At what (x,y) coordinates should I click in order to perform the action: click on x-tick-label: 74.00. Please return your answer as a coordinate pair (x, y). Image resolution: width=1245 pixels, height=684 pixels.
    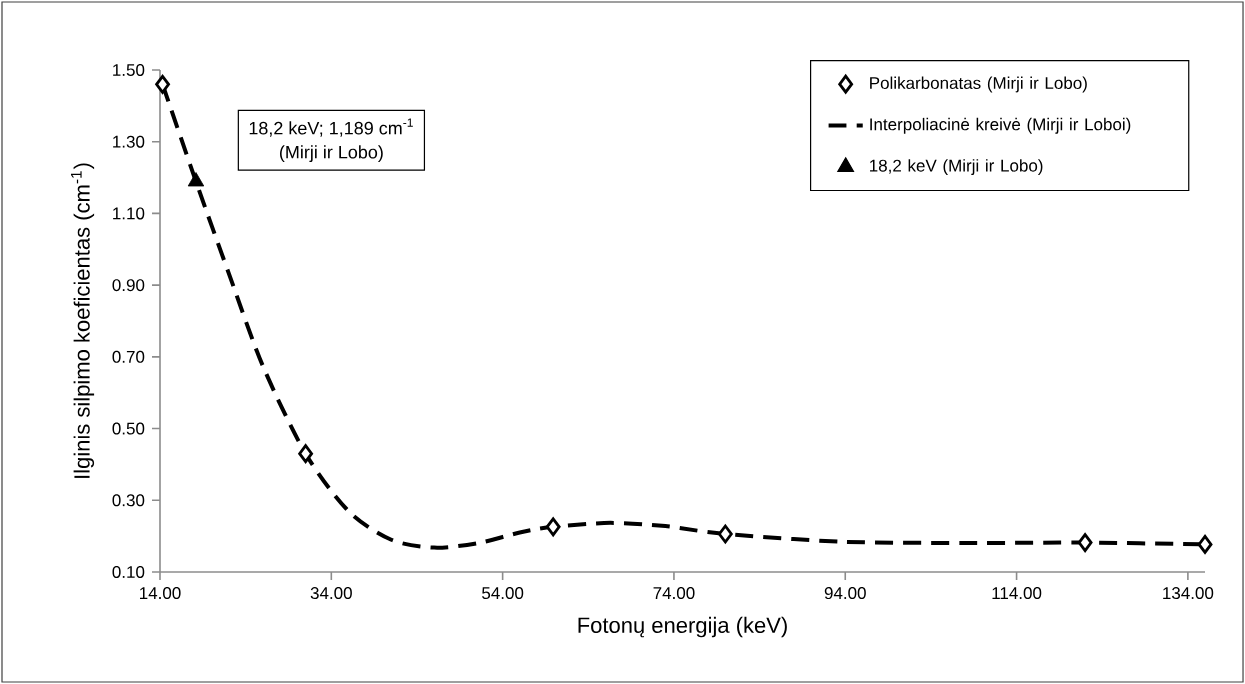
    Looking at the image, I should click on (674, 593).